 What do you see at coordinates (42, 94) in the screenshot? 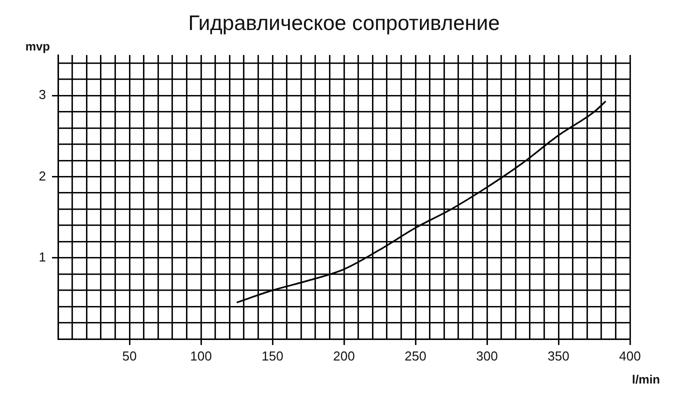
I see `y-tick-label: 3` at bounding box center [42, 94].